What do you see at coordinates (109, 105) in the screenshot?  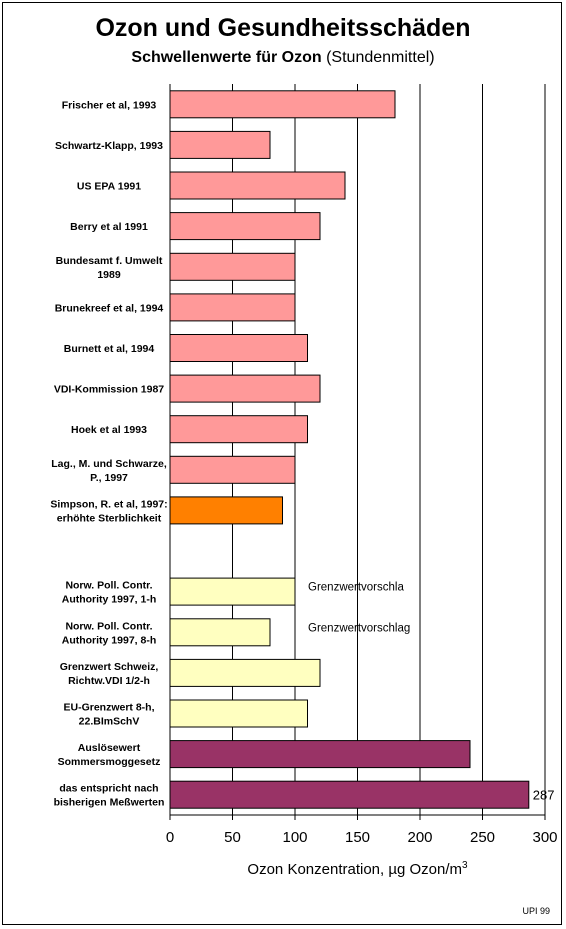 I see `category-label: Frischer et al, 1993` at bounding box center [109, 105].